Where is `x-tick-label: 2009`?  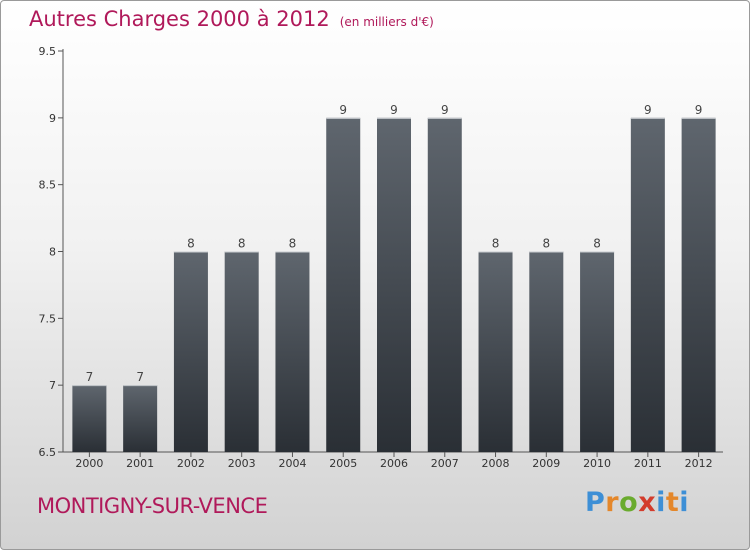
x-tick-label: 2009 is located at coordinates (546, 463).